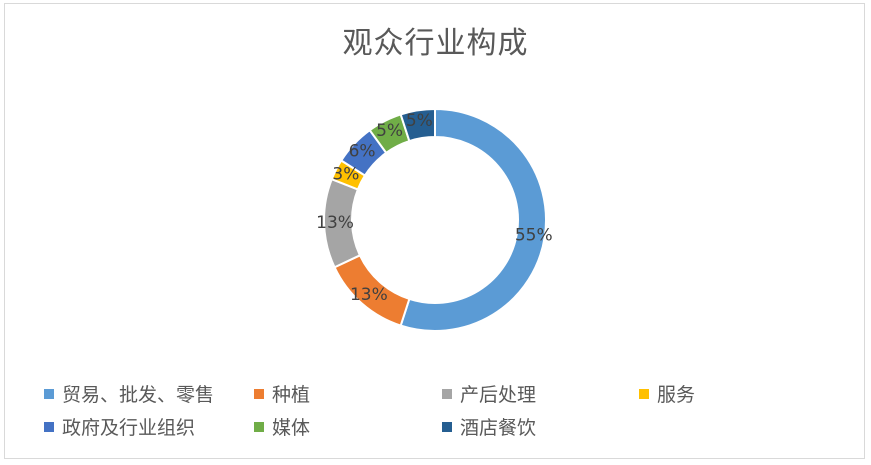 The image size is (871, 465). What do you see at coordinates (435, 43) in the screenshot?
I see `chart-title: 观众行业构成` at bounding box center [435, 43].